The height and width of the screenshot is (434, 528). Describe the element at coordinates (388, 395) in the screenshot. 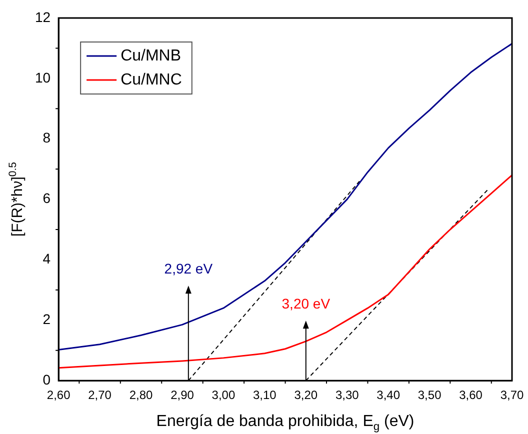

I see `x-tick-label: 3,40` at that location.